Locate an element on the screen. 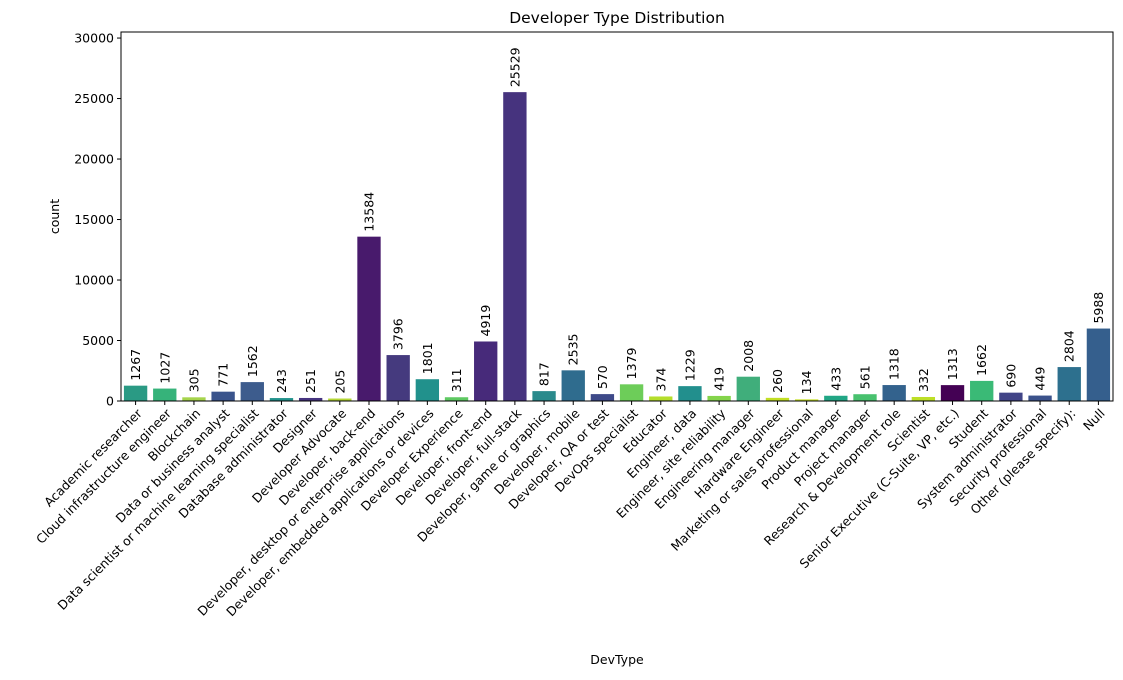 The image size is (1123, 680). bar-value-label: 134 is located at coordinates (806, 382).